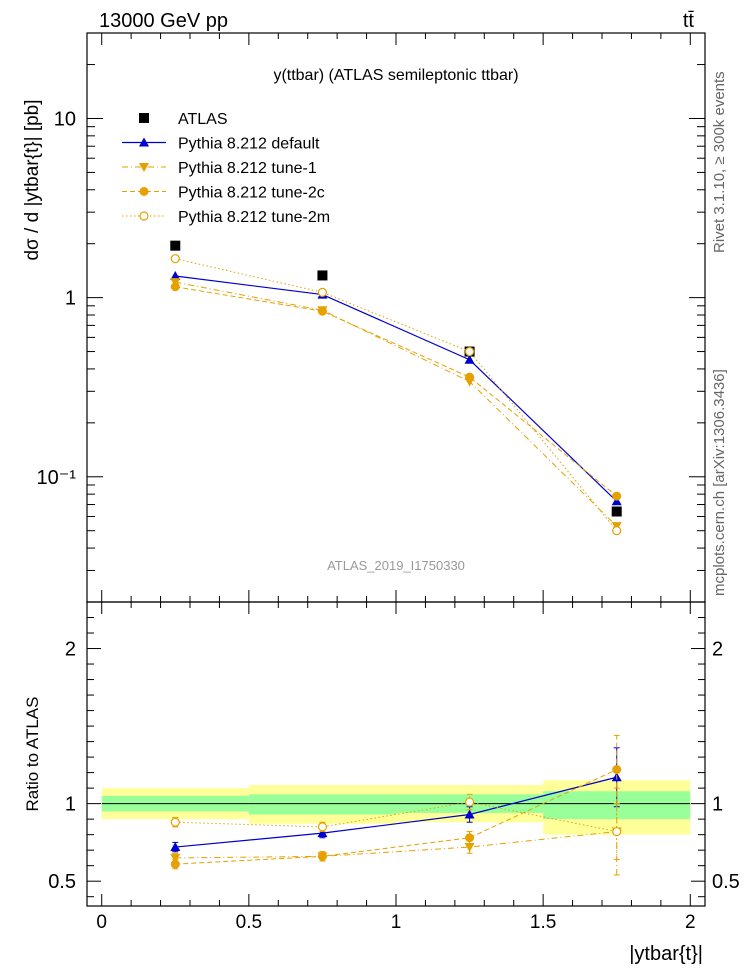 Image resolution: width=746 pixels, height=972 pixels. I want to click on series-pythia-8-212-default, so click(396, 388).